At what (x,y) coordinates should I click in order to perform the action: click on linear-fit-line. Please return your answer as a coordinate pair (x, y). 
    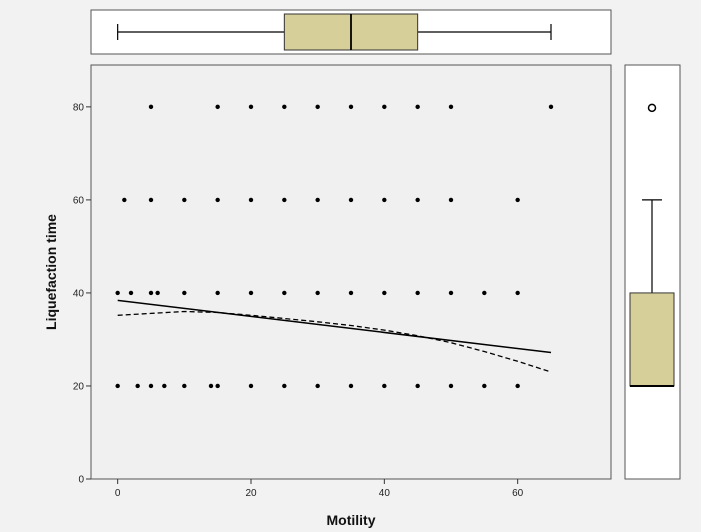
    Looking at the image, I should click on (334, 326).